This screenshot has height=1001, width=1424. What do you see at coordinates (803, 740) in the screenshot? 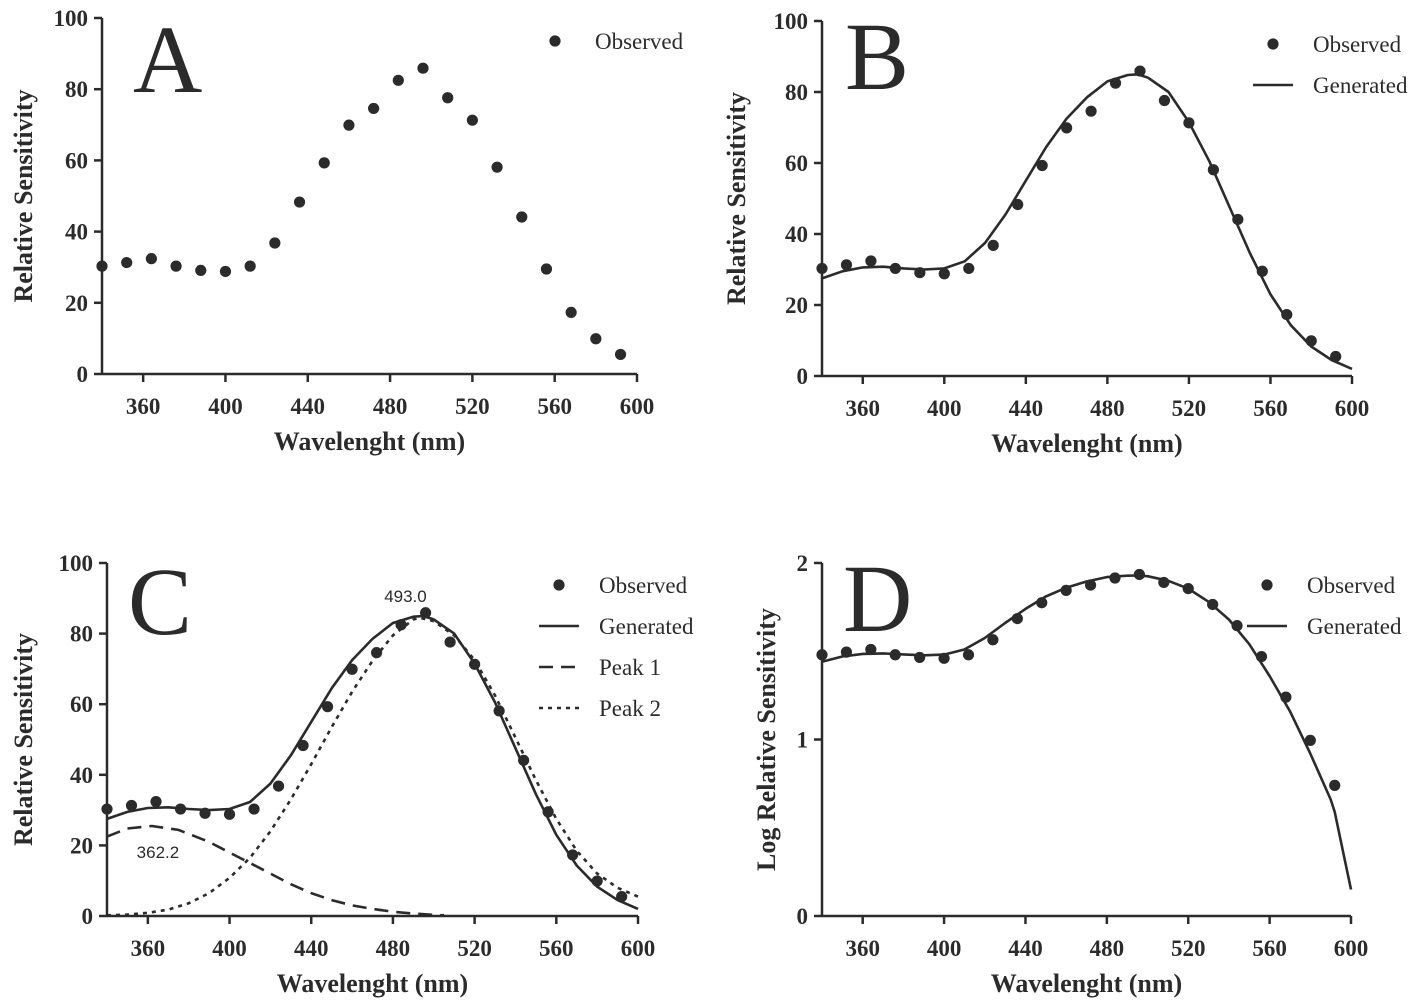
I see `y-tick-label: 1` at bounding box center [803, 740].